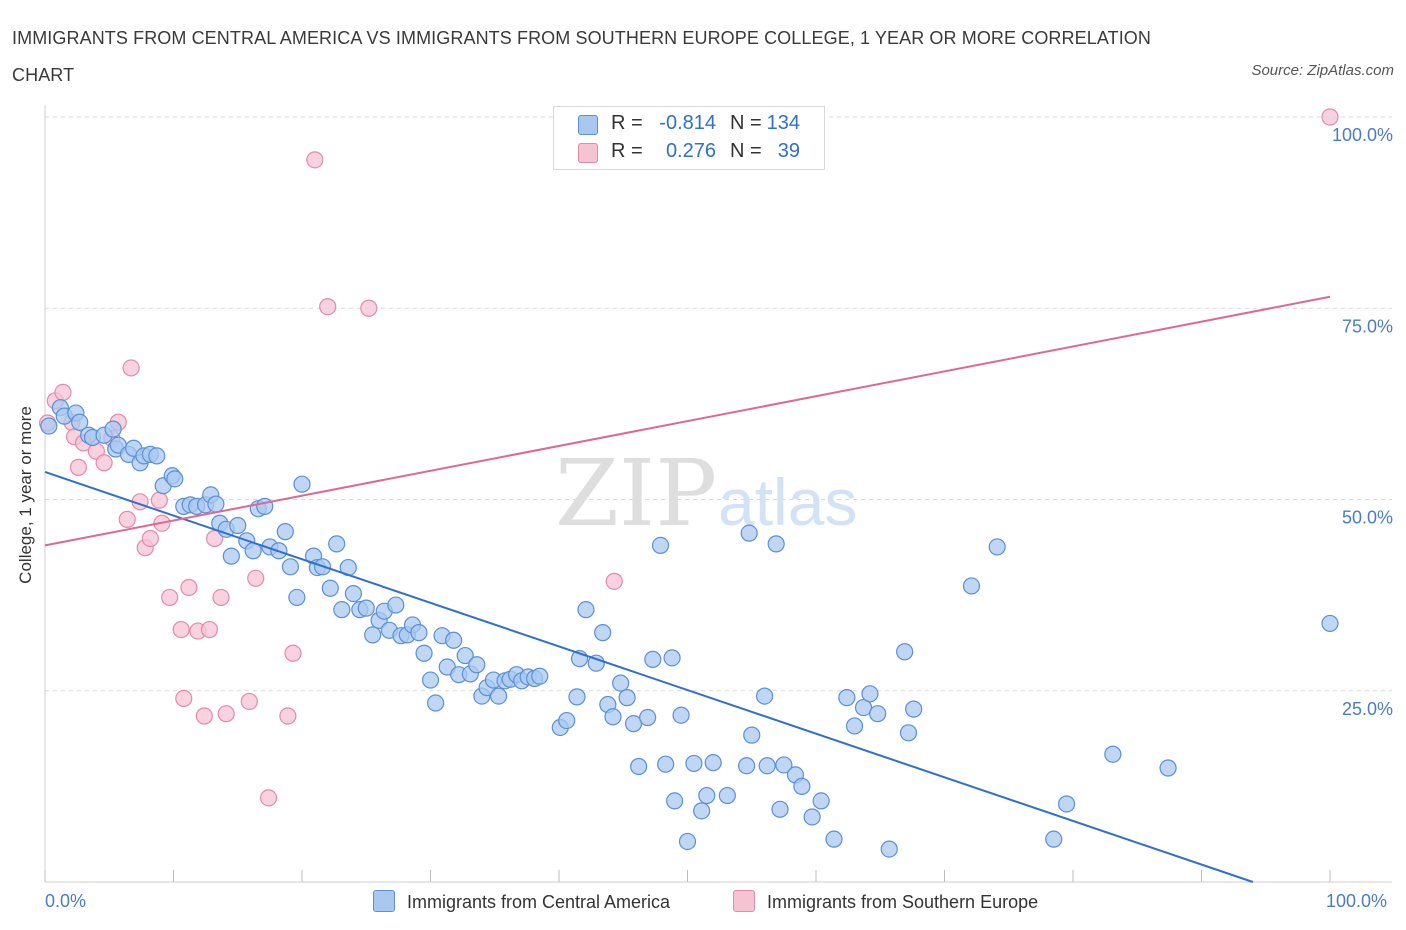  I want to click on n-value: 134, so click(783, 123).